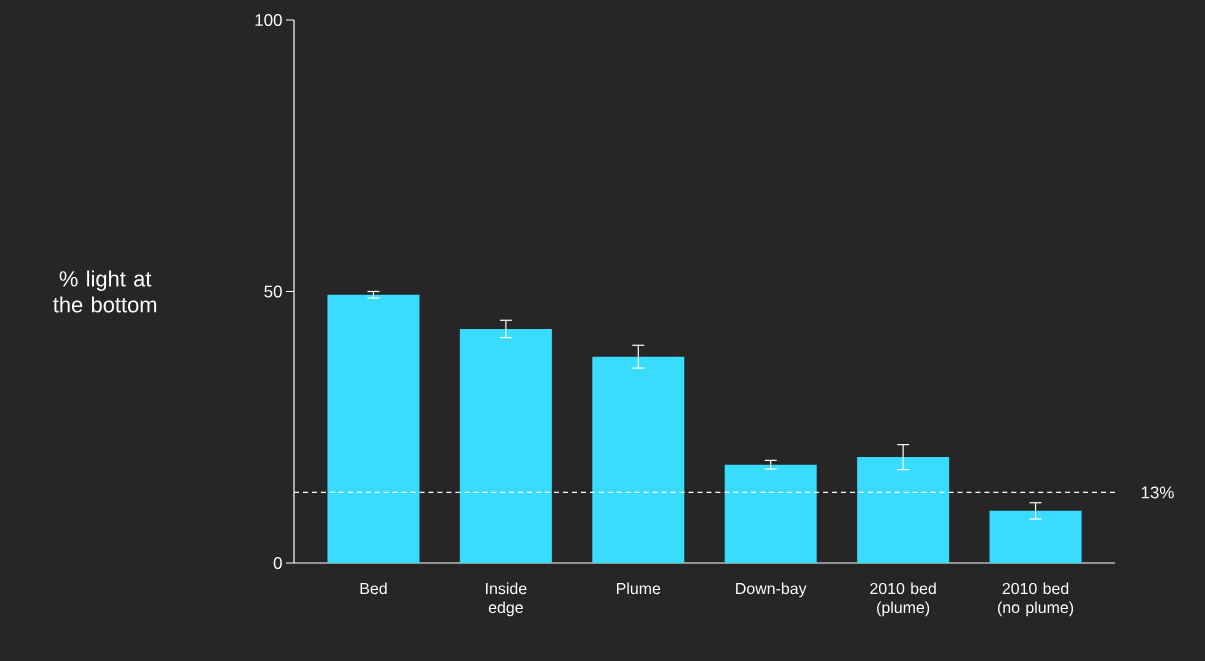  Describe the element at coordinates (273, 291) in the screenshot. I see `y-tick-label: 50` at that location.